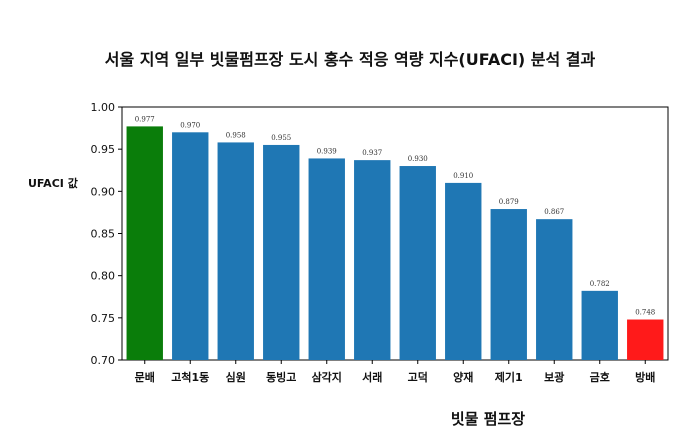  Describe the element at coordinates (463, 176) in the screenshot. I see `bar-value-label: 0.910` at that location.